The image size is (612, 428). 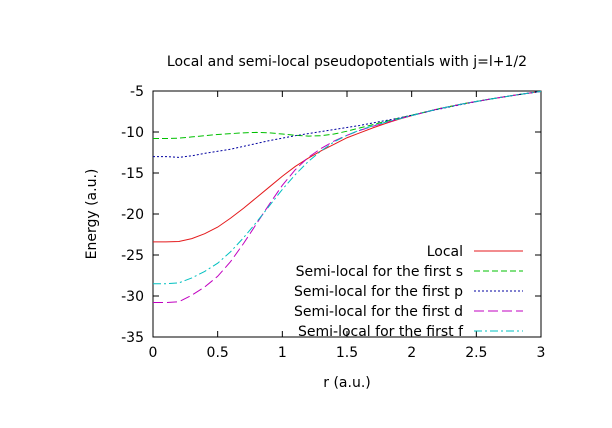 What do you see at coordinates (346, 383) in the screenshot?
I see `x-axis-label: r (a.u.)` at bounding box center [346, 383].